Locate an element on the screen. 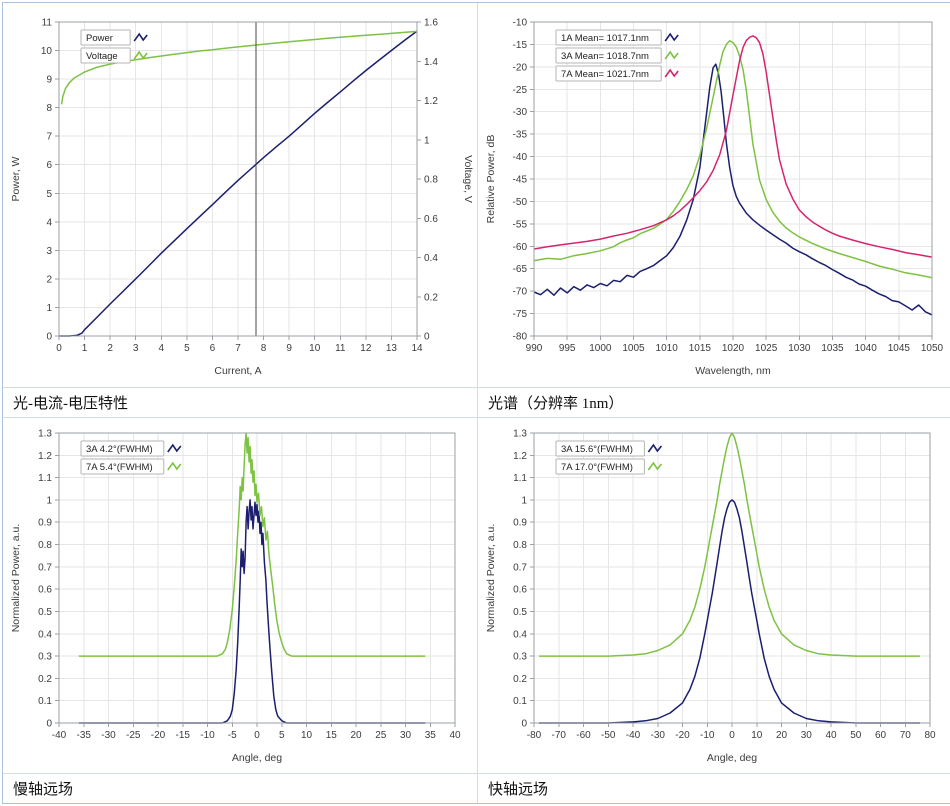  y-tick-label: -75 is located at coordinates (520, 314).